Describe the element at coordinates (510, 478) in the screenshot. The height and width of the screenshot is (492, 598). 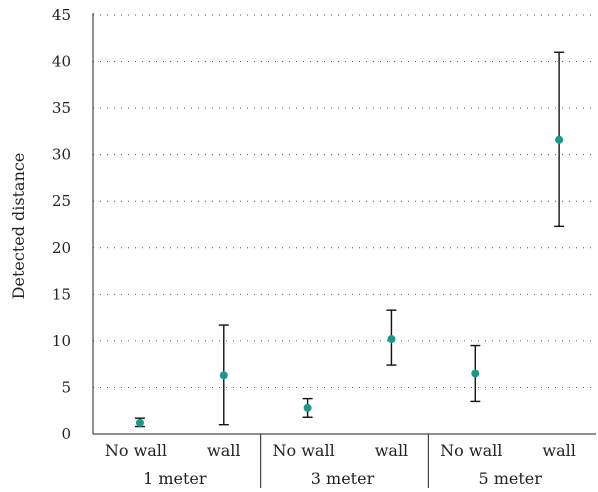
I see `group-label: 5 meter` at that location.